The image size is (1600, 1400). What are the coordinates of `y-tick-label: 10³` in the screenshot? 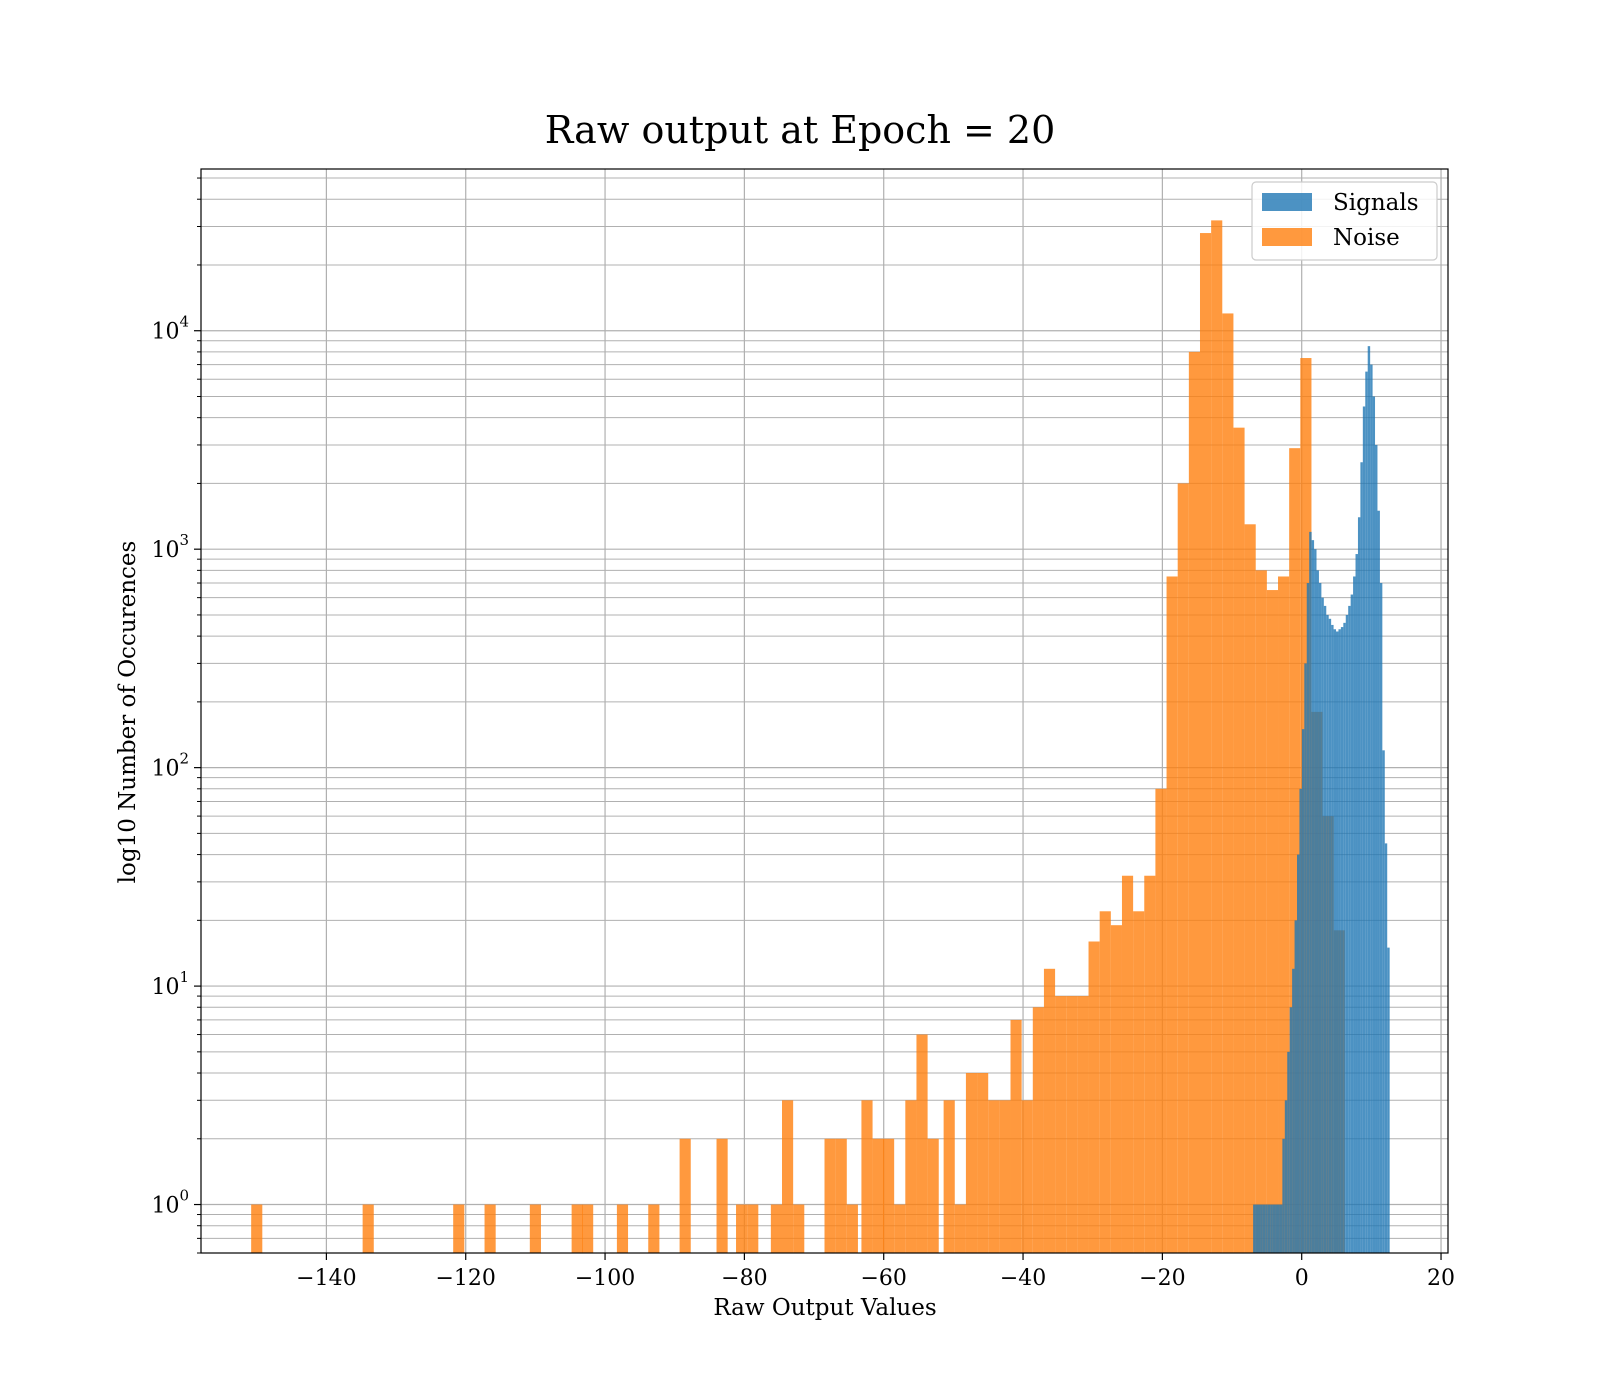 It's located at (170, 547).